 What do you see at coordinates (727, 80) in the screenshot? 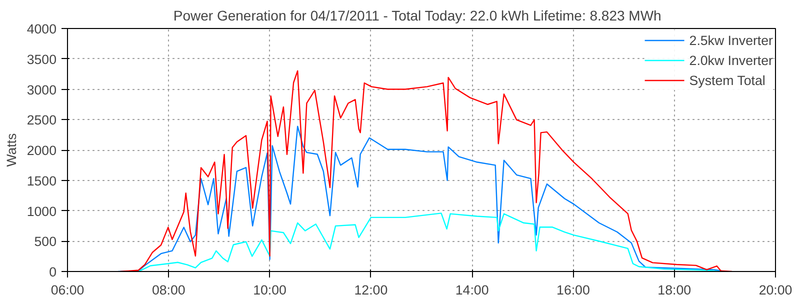
I see `legend-label: System Total` at bounding box center [727, 80].